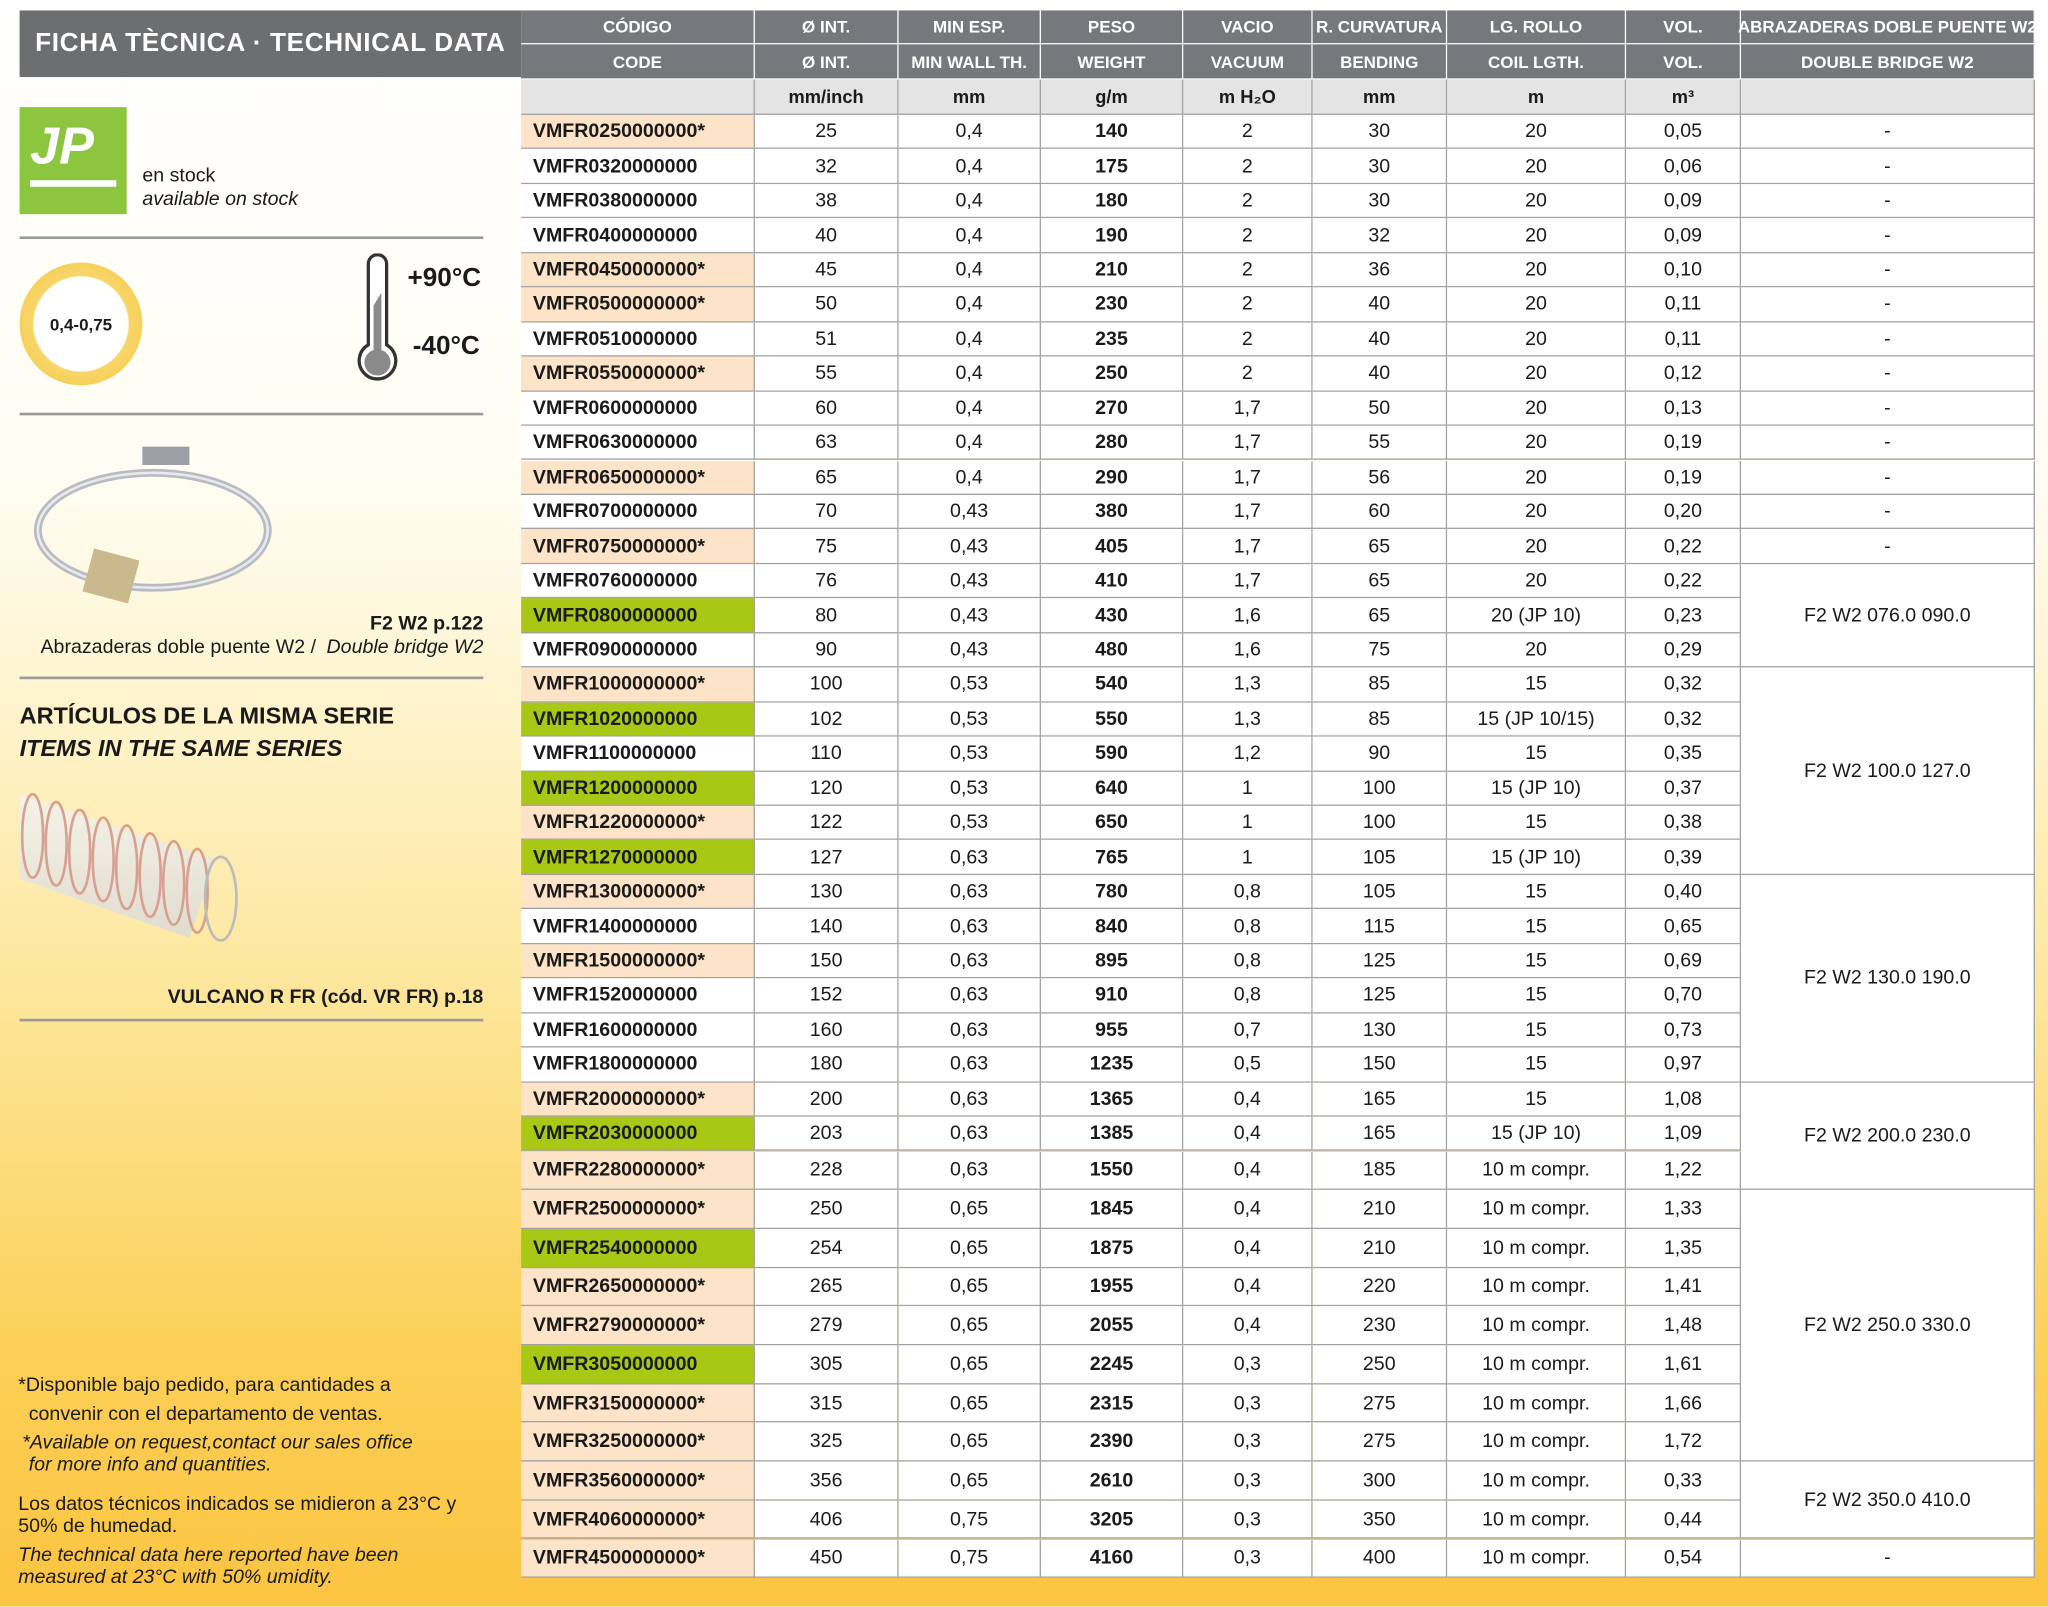 This screenshot has width=2048, height=1607. Describe the element at coordinates (1537, 719) in the screenshot. I see `table-cell: 15 (JP 10/15)` at that location.